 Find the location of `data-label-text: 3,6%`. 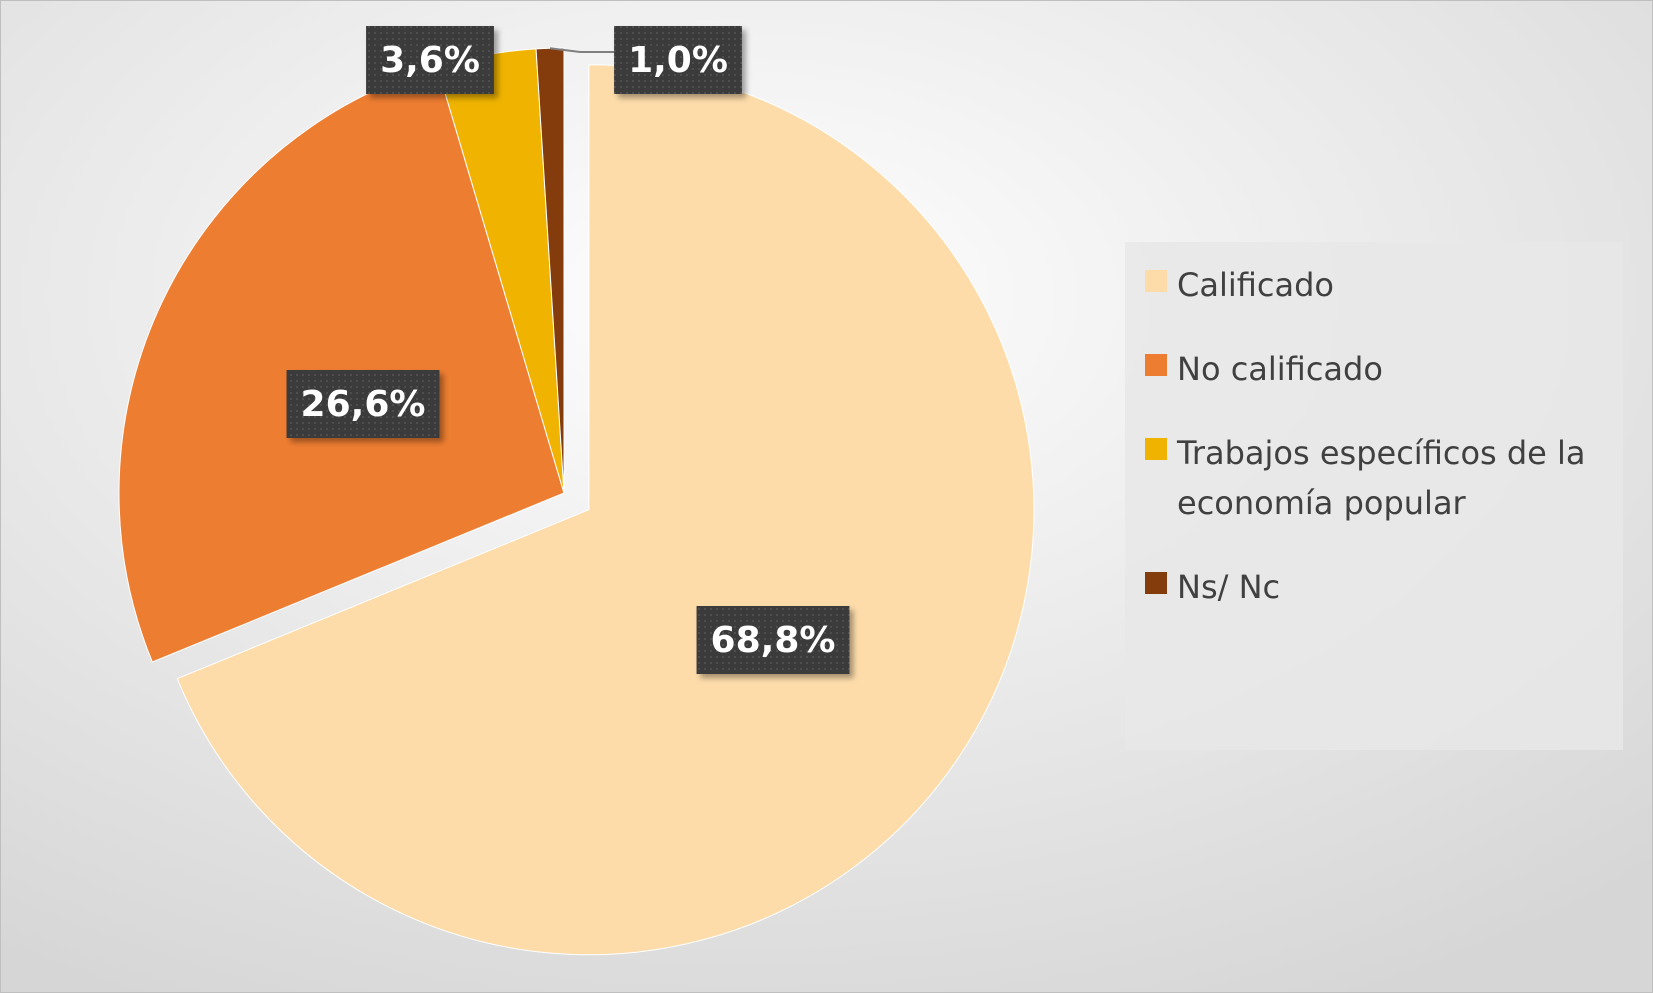

data-label-text: 3,6% is located at coordinates (430, 60).